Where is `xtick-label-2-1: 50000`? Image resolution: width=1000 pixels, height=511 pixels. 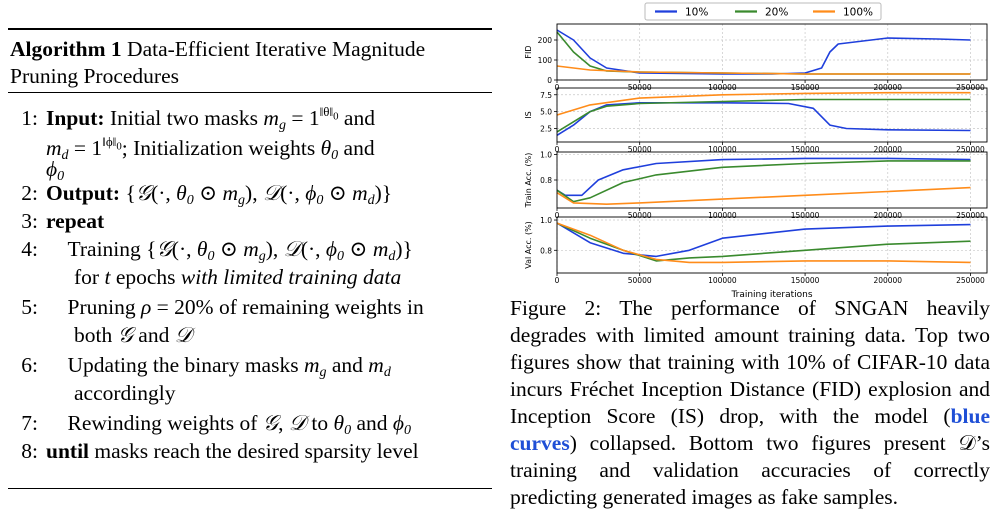
xtick-label-2-1: 50000 is located at coordinates (640, 215).